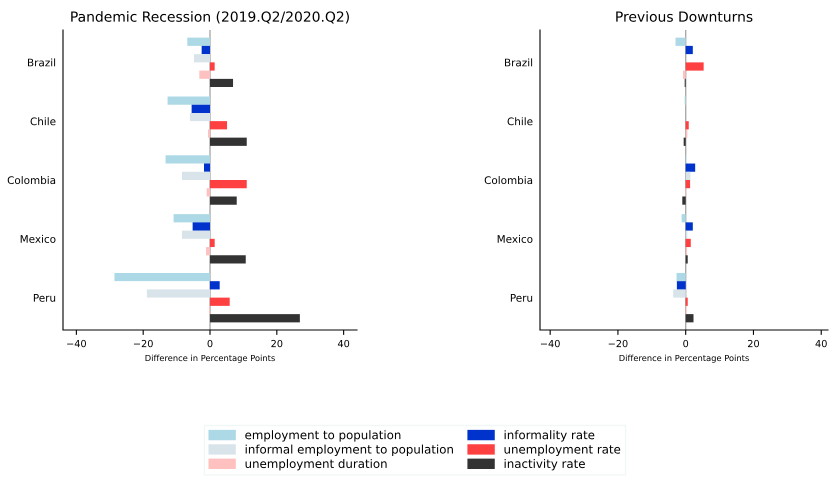  I want to click on chart-title: Previous Downturns, so click(684, 16).